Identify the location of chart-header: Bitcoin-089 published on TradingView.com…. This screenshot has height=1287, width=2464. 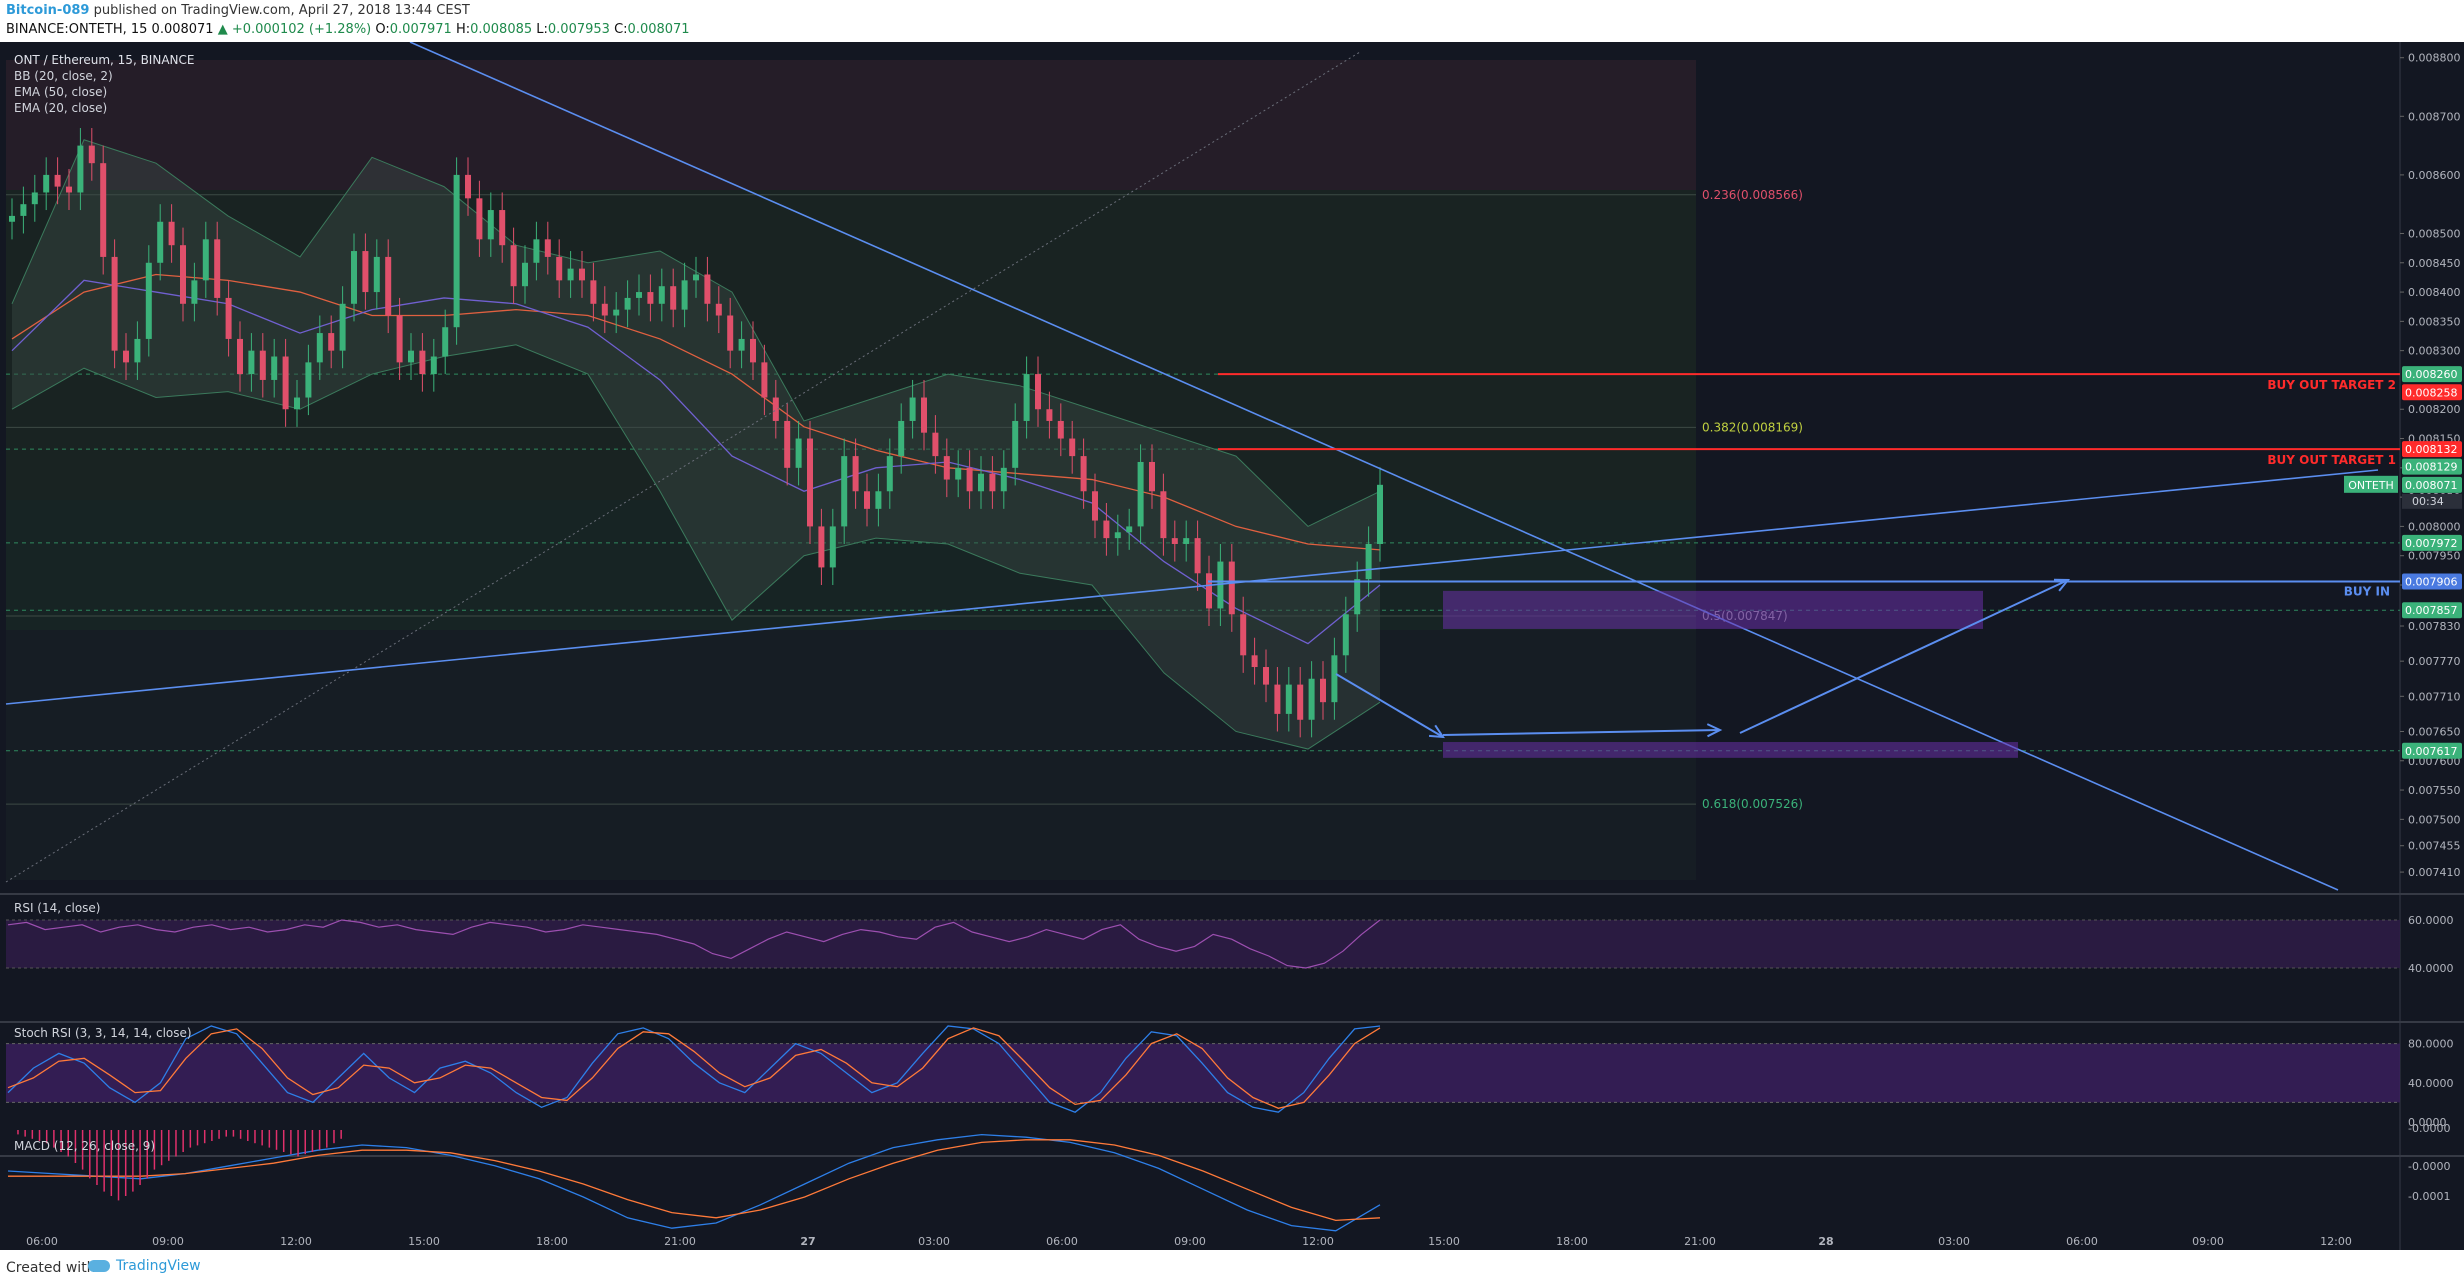
(1232, 21).